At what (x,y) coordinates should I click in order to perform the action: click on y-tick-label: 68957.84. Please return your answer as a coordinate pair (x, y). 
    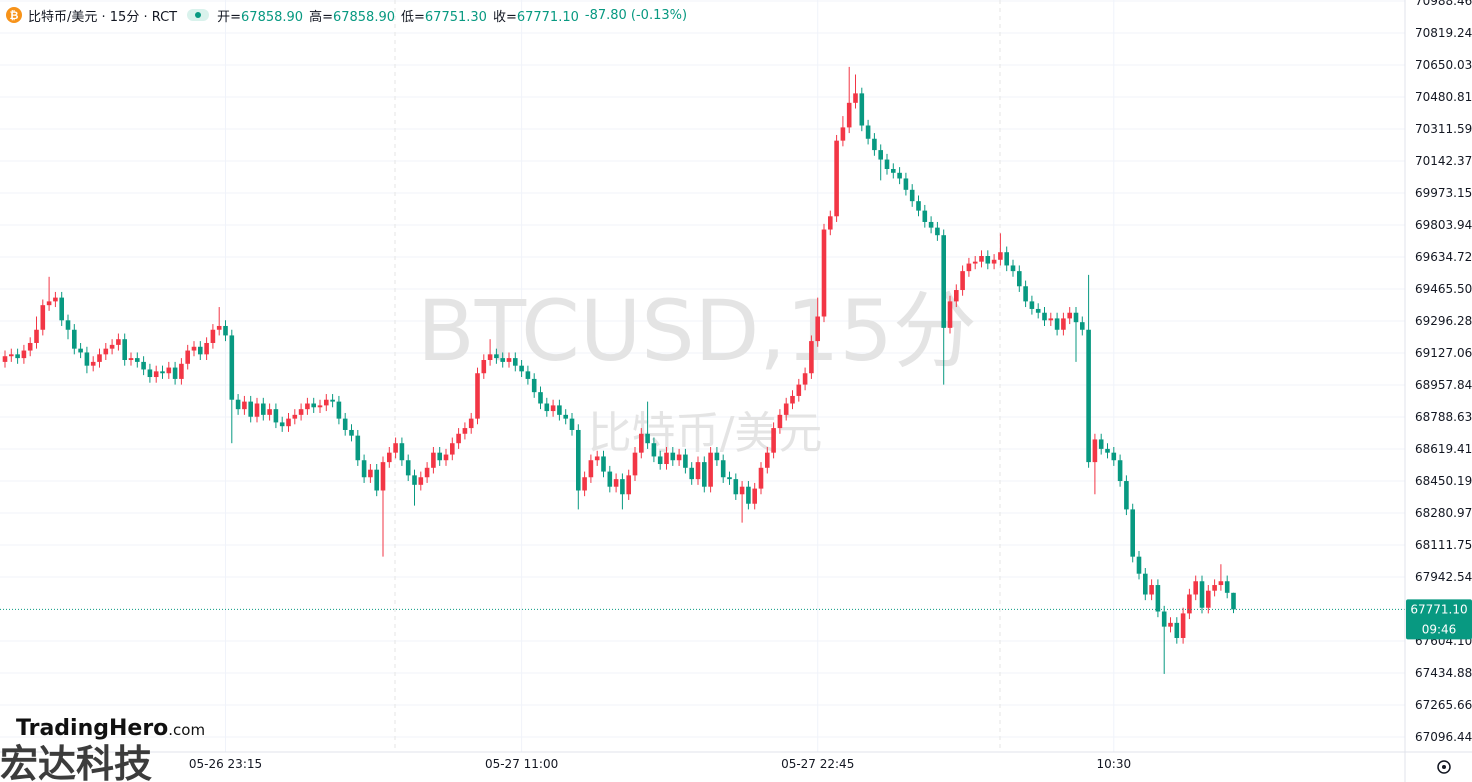
    Looking at the image, I should click on (1443, 385).